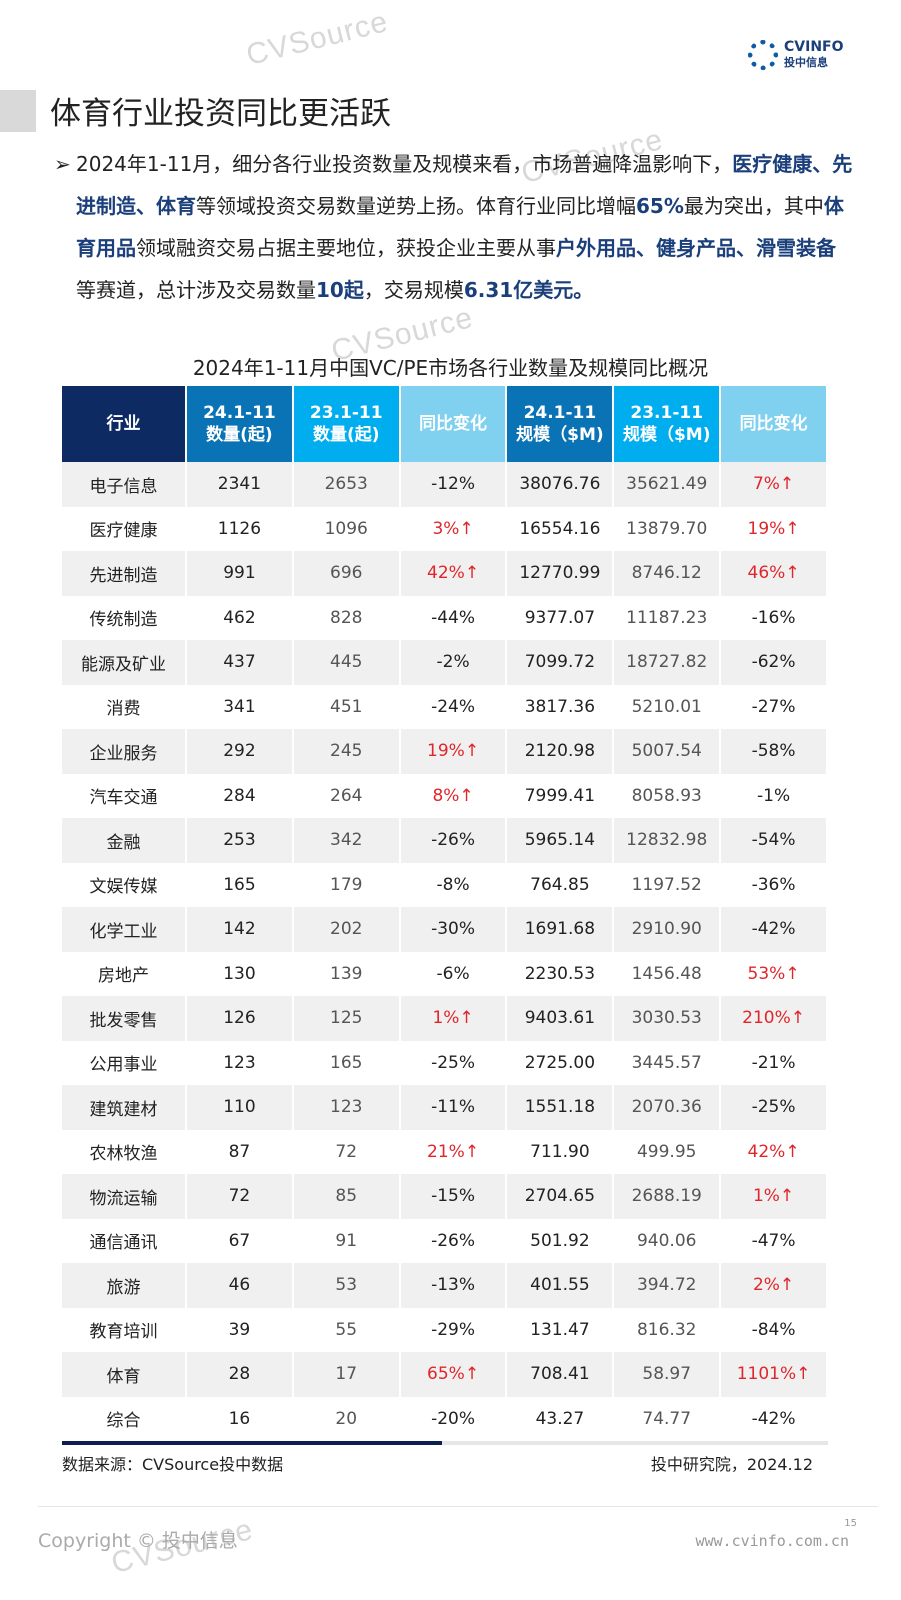  What do you see at coordinates (124, 1196) in the screenshot?
I see `industry-cell: 物流运输` at bounding box center [124, 1196].